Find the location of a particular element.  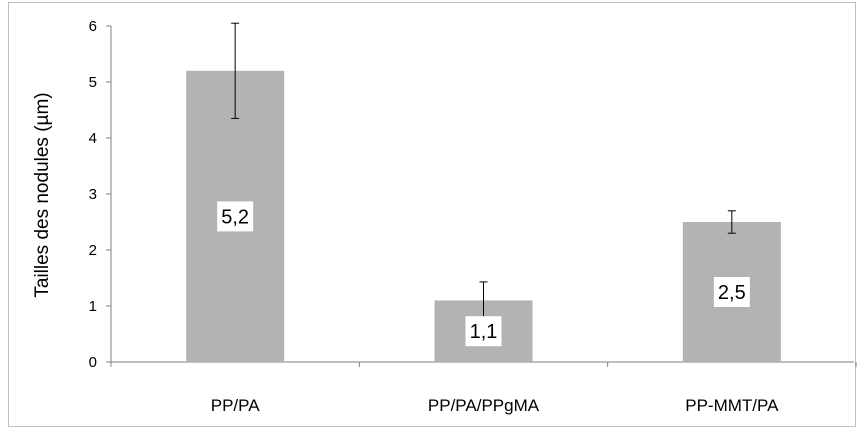

y-tick-label: 1 is located at coordinates (93, 306).